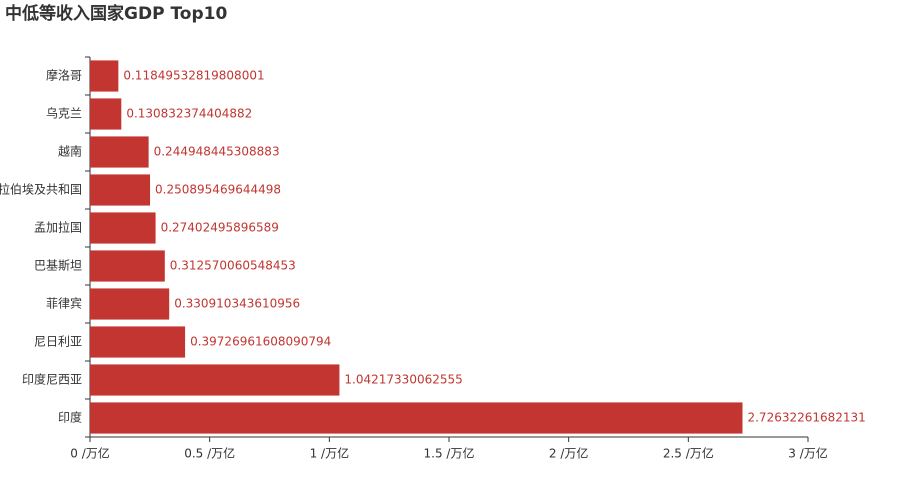  I want to click on x-tick-label: 3 /万亿, so click(808, 453).